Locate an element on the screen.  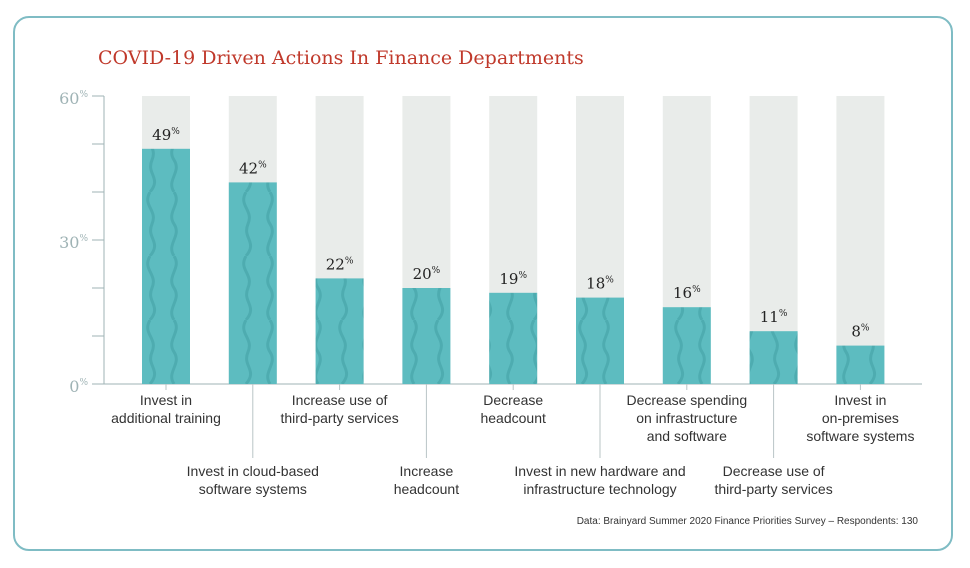
category-label: Decrease headcount is located at coordinates (513, 409).